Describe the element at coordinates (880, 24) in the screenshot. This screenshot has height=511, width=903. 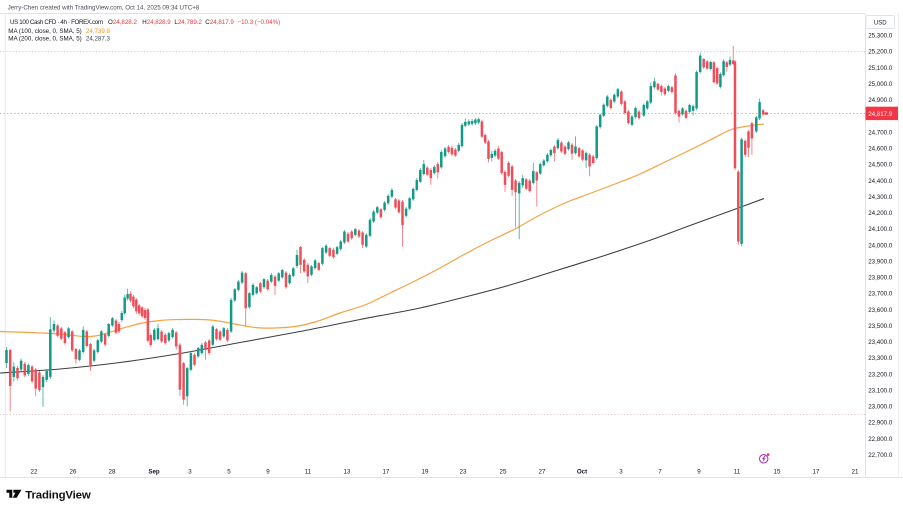
I see `svg-text: USD` at that location.